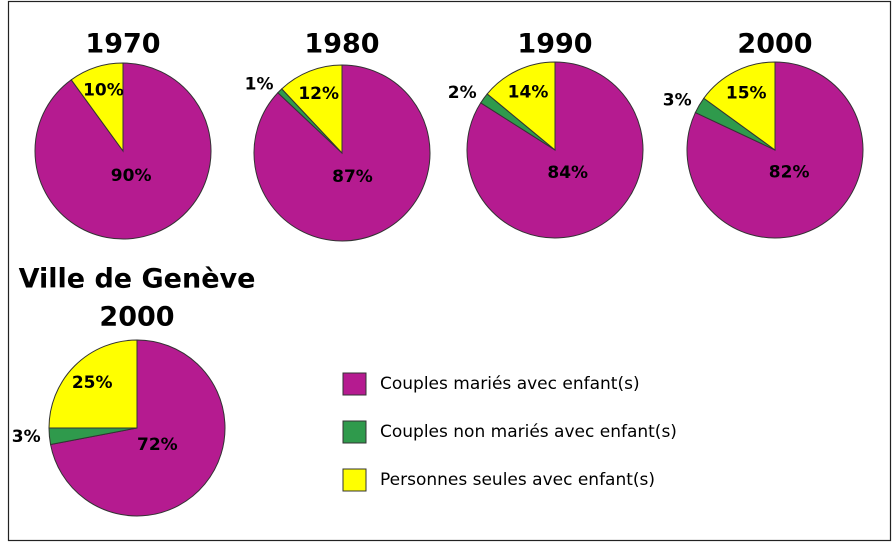 The image size is (893, 546). I want to click on legend-label: Couples mariés avec enfant(s), so click(510, 384).